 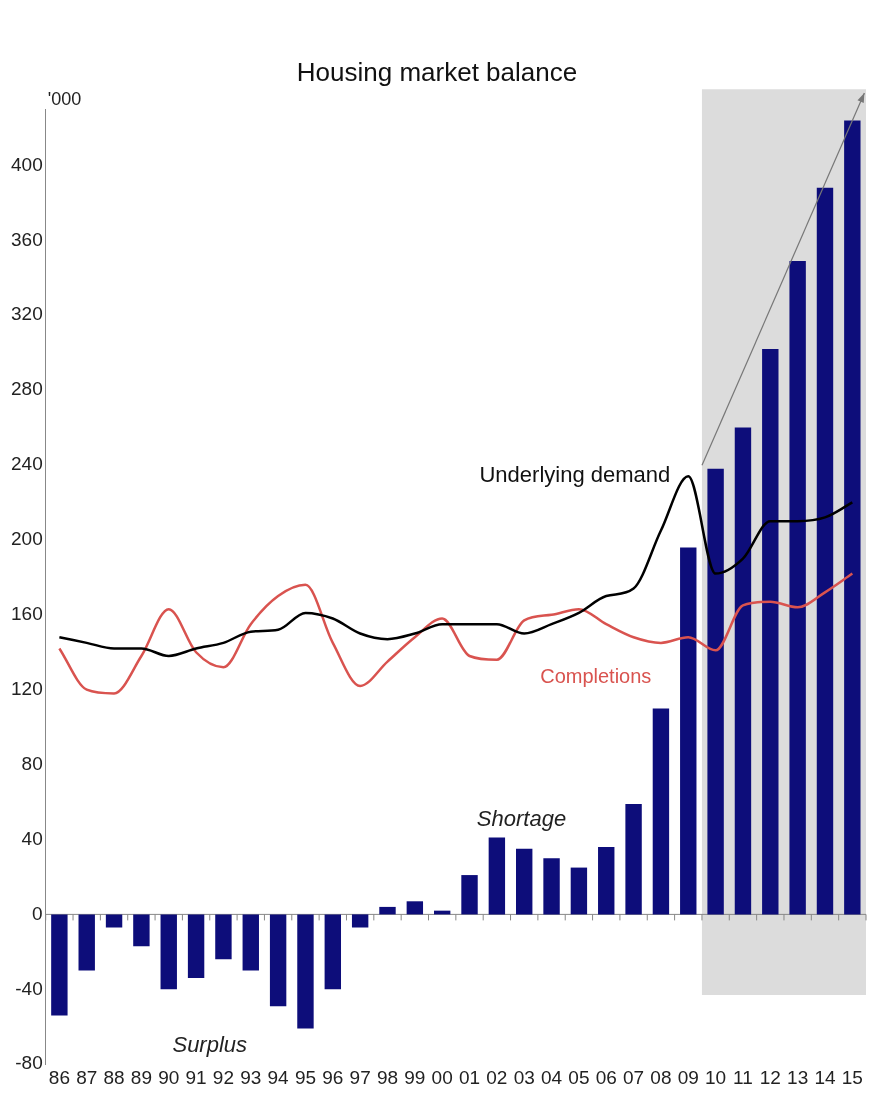 I want to click on x-tick-label: 06, so click(x=606, y=1077).